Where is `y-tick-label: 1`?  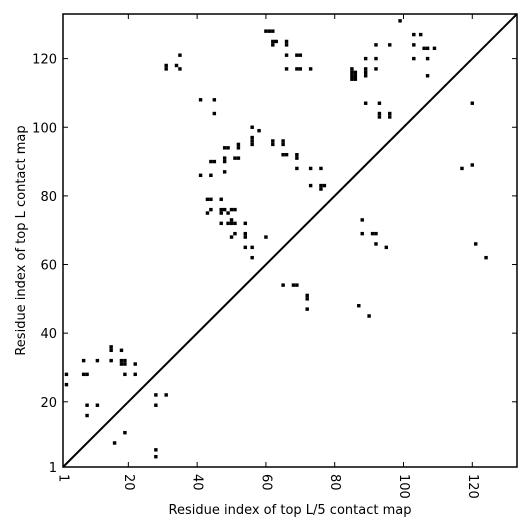
y-tick-label: 1 is located at coordinates (53, 468).